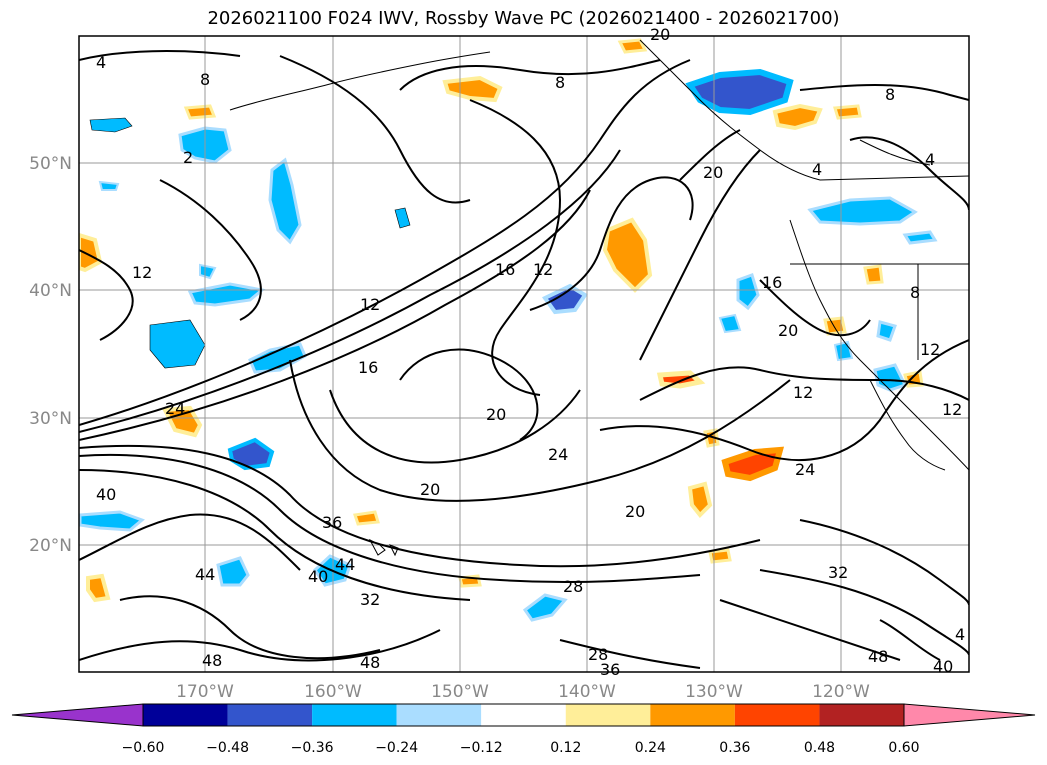 The width and height of the screenshot is (1047, 765). What do you see at coordinates (587, 692) in the screenshot?
I see `lon-label: 140°W` at bounding box center [587, 692].